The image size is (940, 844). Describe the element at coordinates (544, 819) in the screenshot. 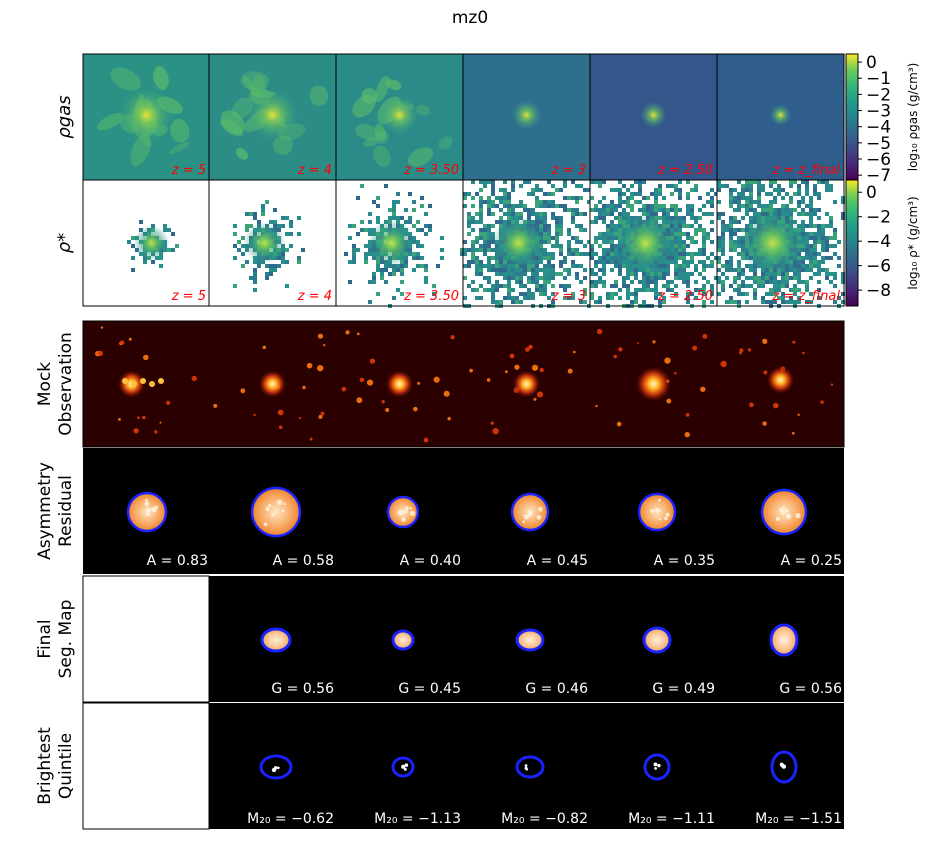

I see `m20-value: M₂₀ = −0.82` at that location.